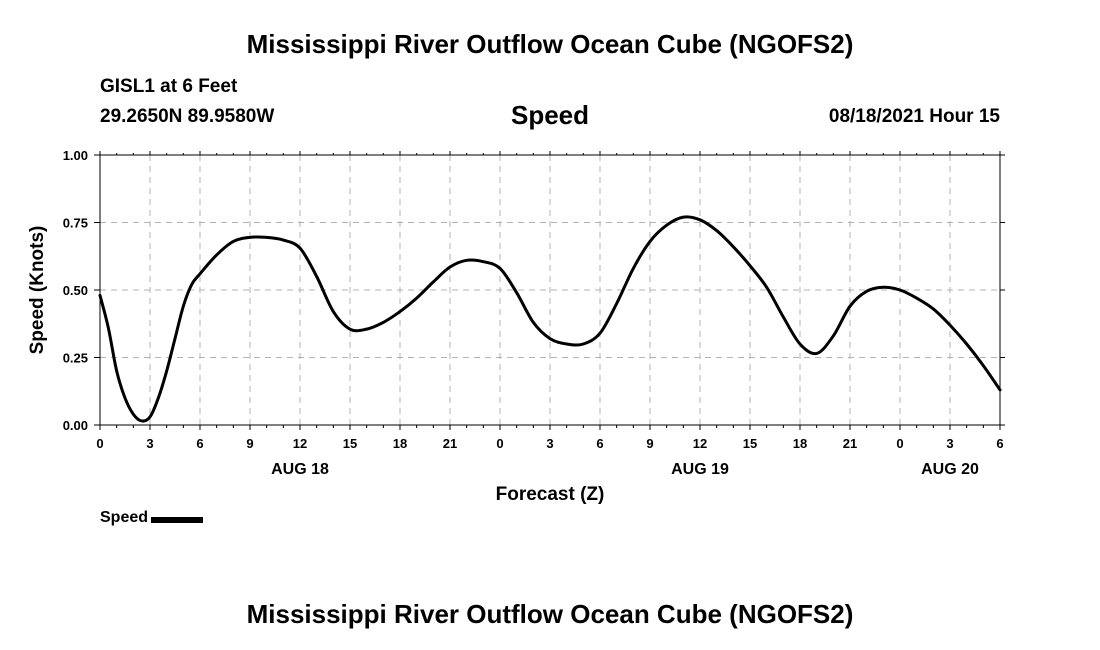 The height and width of the screenshot is (650, 1100). Describe the element at coordinates (75, 358) in the screenshot. I see `y-tick-label: 0.25` at that location.